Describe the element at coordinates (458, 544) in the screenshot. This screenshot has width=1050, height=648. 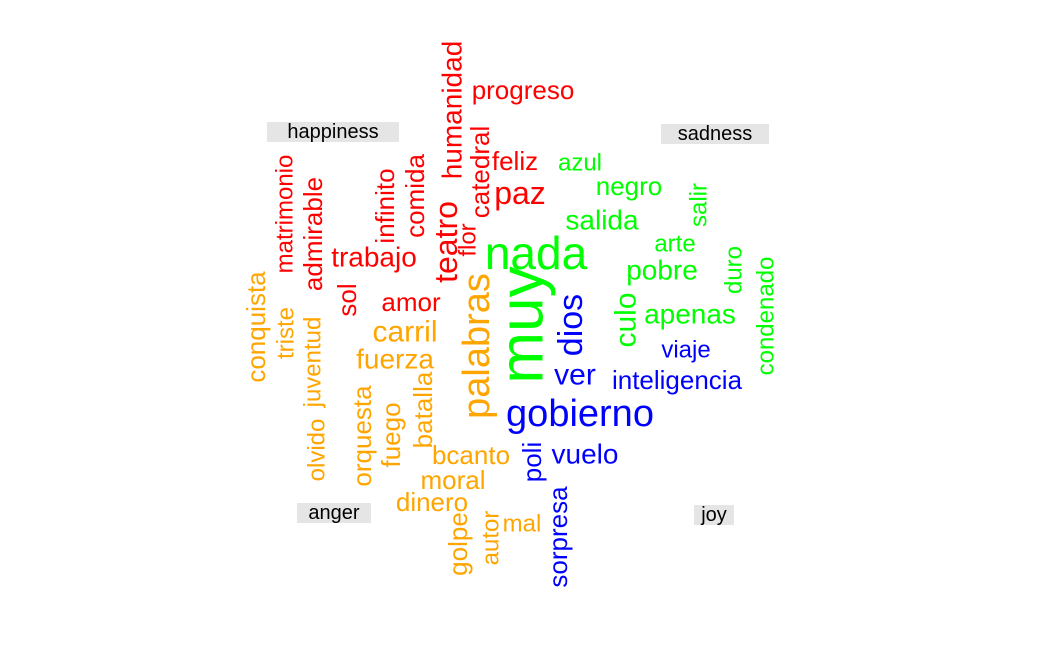
I see `word-golpe: golpe` at that location.